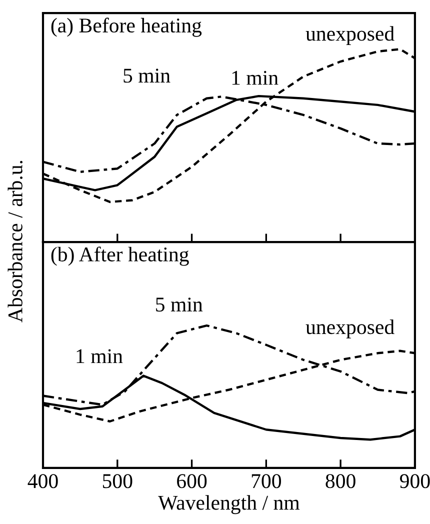 Image resolution: width=430 pixels, height=524 pixels. Describe the element at coordinates (15, 241) in the screenshot. I see `y-axis-title: Absorbance / arb.u.` at that location.